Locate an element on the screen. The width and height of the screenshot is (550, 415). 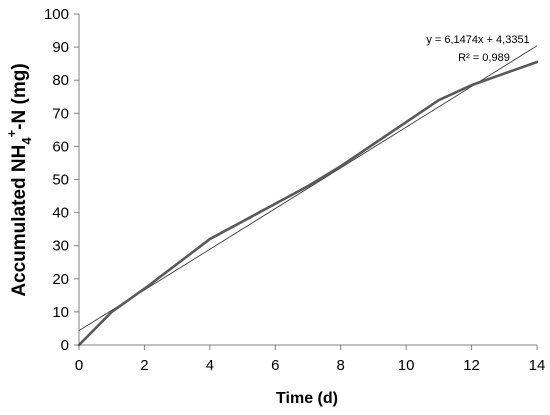
x-axis-ticks: 0 2 4 6 8 10 12 14 is located at coordinates (310, 359).